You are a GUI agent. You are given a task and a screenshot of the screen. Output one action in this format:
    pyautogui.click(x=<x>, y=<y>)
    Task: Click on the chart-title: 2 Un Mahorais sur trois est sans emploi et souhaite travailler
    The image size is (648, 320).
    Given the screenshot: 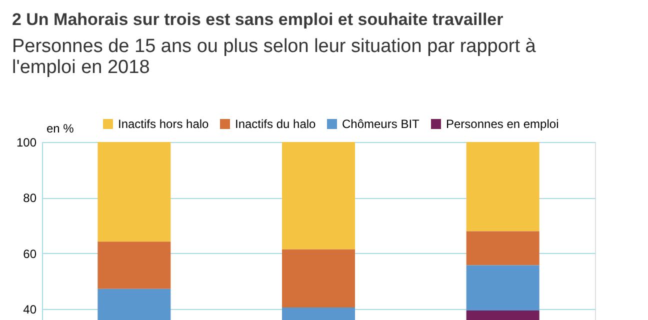 What is the action you would take?
    pyautogui.click(x=258, y=19)
    